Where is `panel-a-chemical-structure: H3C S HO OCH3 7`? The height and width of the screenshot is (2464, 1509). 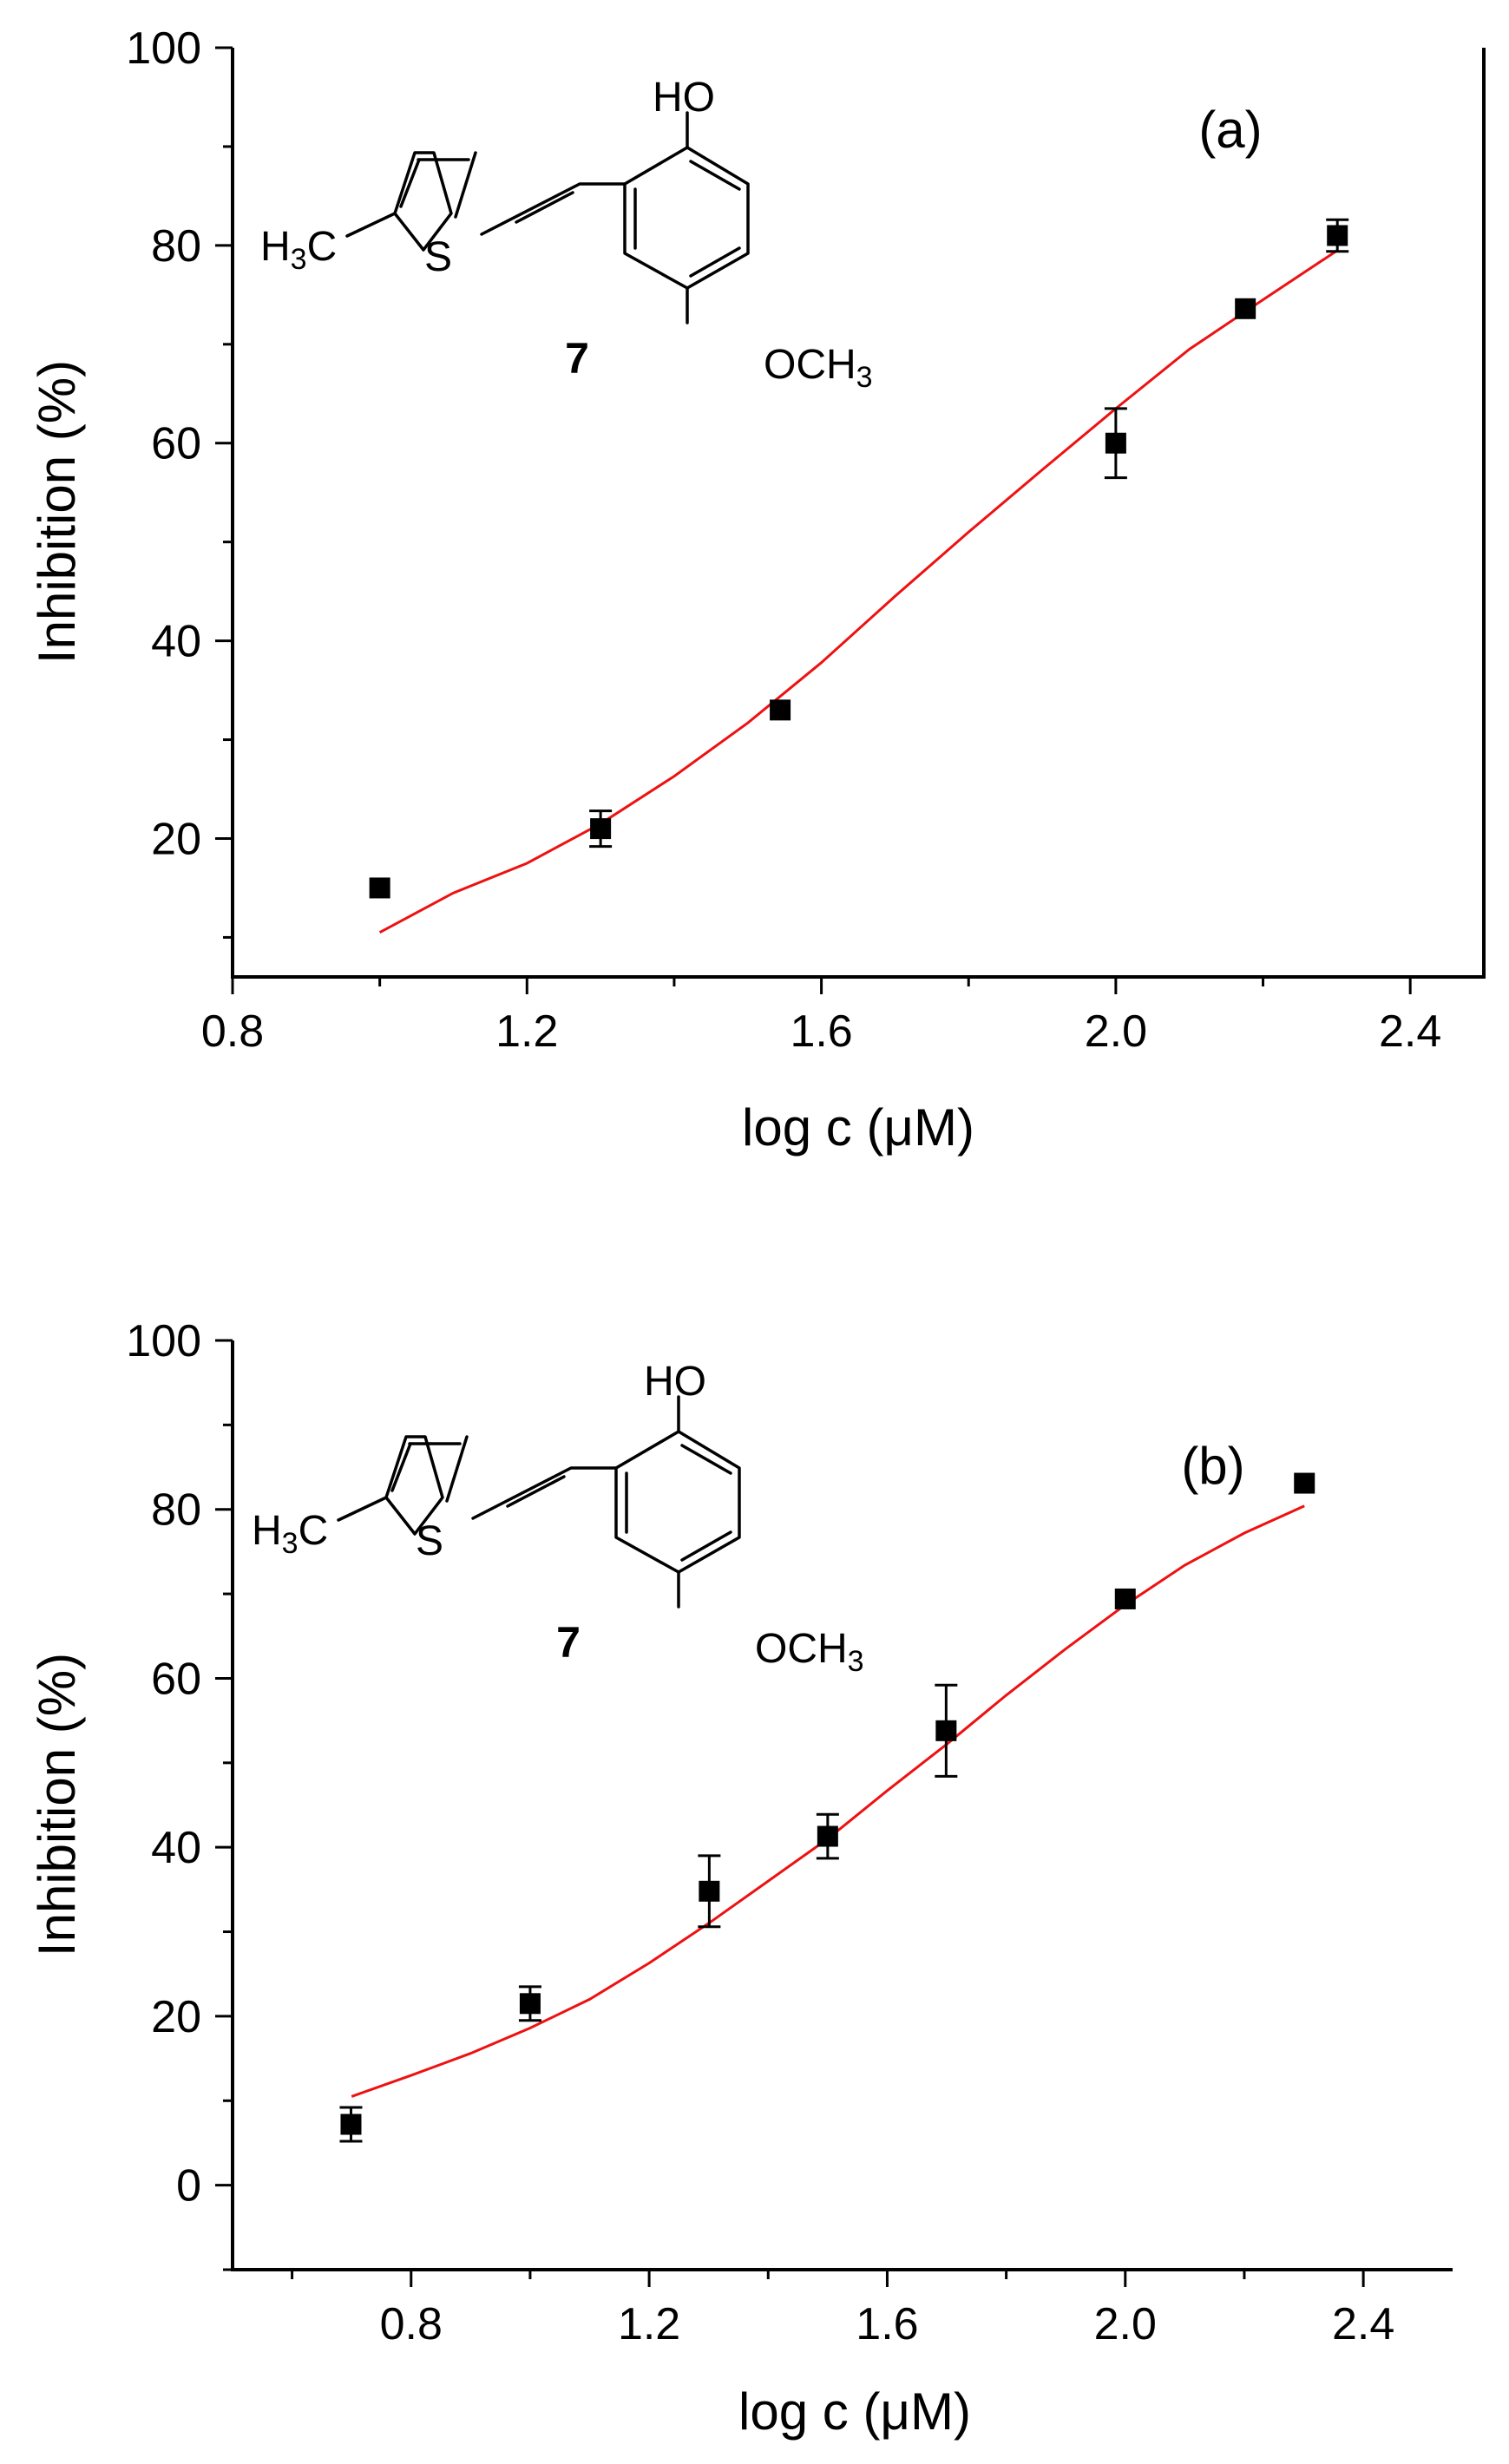
panel-a-chemical-structure: H3C S HO OCH3 7 is located at coordinates (566, 234).